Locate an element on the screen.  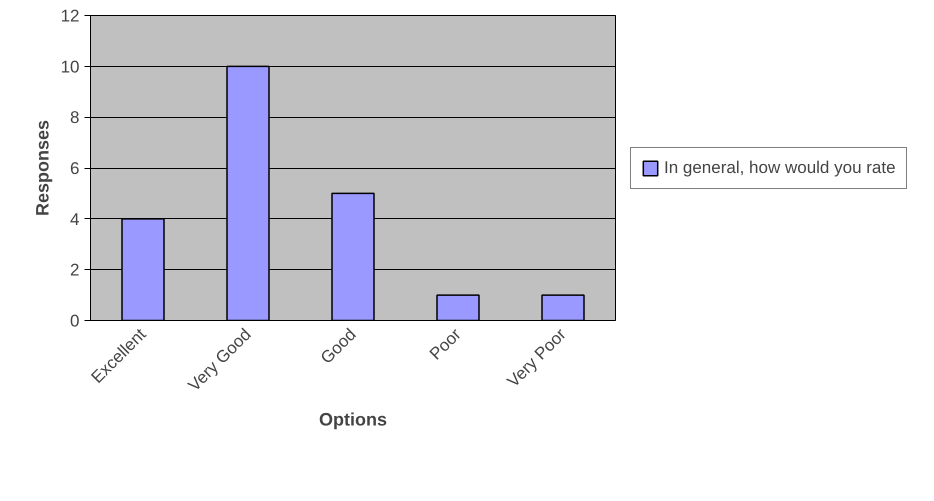
y-tick-label: 6 is located at coordinates (75, 168).